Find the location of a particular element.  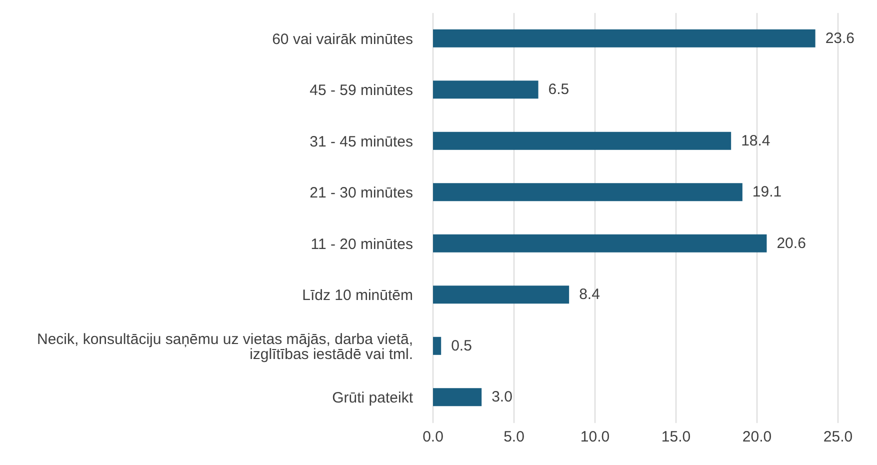

y-tick-label: 60 vai vairāk minūtes is located at coordinates (342, 39).